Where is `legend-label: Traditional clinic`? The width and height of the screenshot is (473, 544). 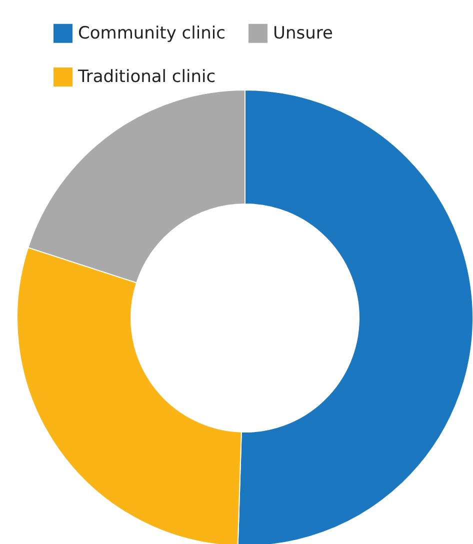
legend-label: Traditional clinic is located at coordinates (146, 77).